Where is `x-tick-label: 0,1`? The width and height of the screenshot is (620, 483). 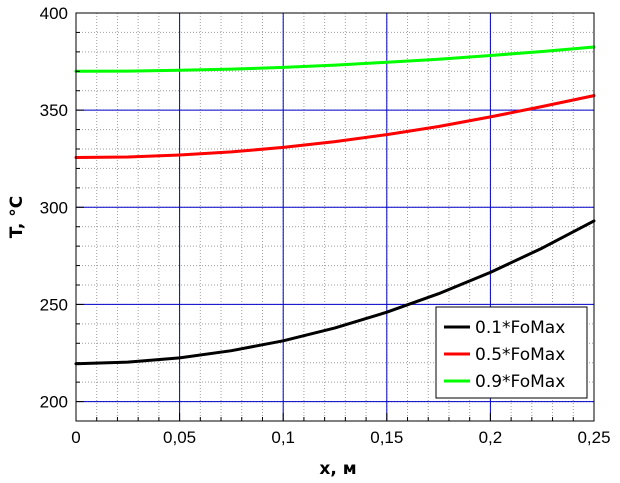 x-tick-label: 0,1 is located at coordinates (283, 437).